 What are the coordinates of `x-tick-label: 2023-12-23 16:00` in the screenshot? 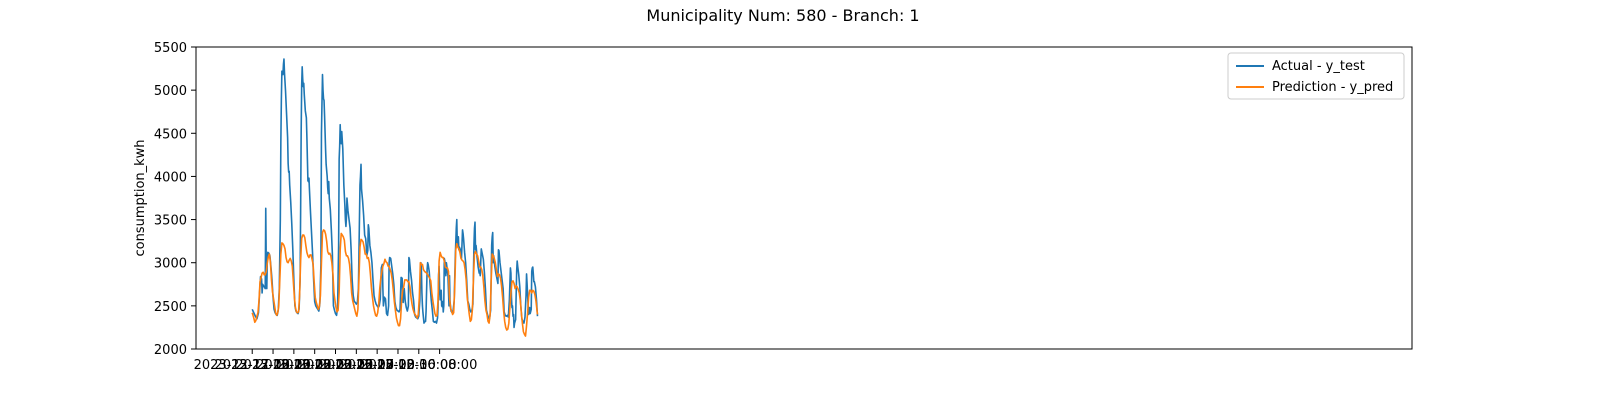 It's located at (335, 365).